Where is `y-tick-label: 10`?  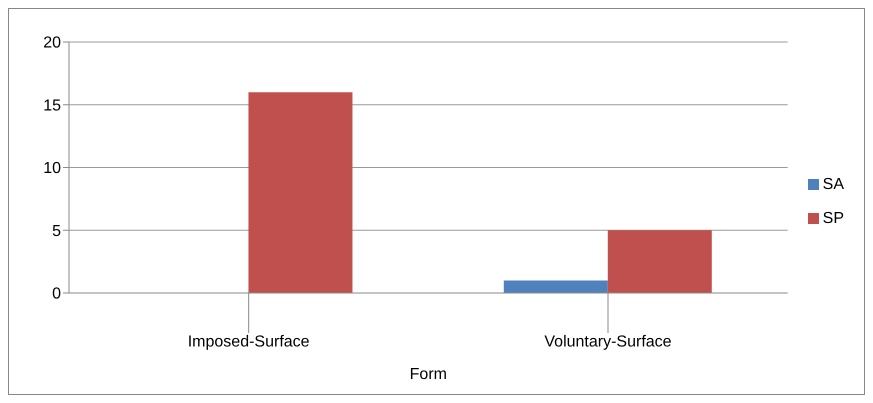
y-tick-label: 10 is located at coordinates (52, 169).